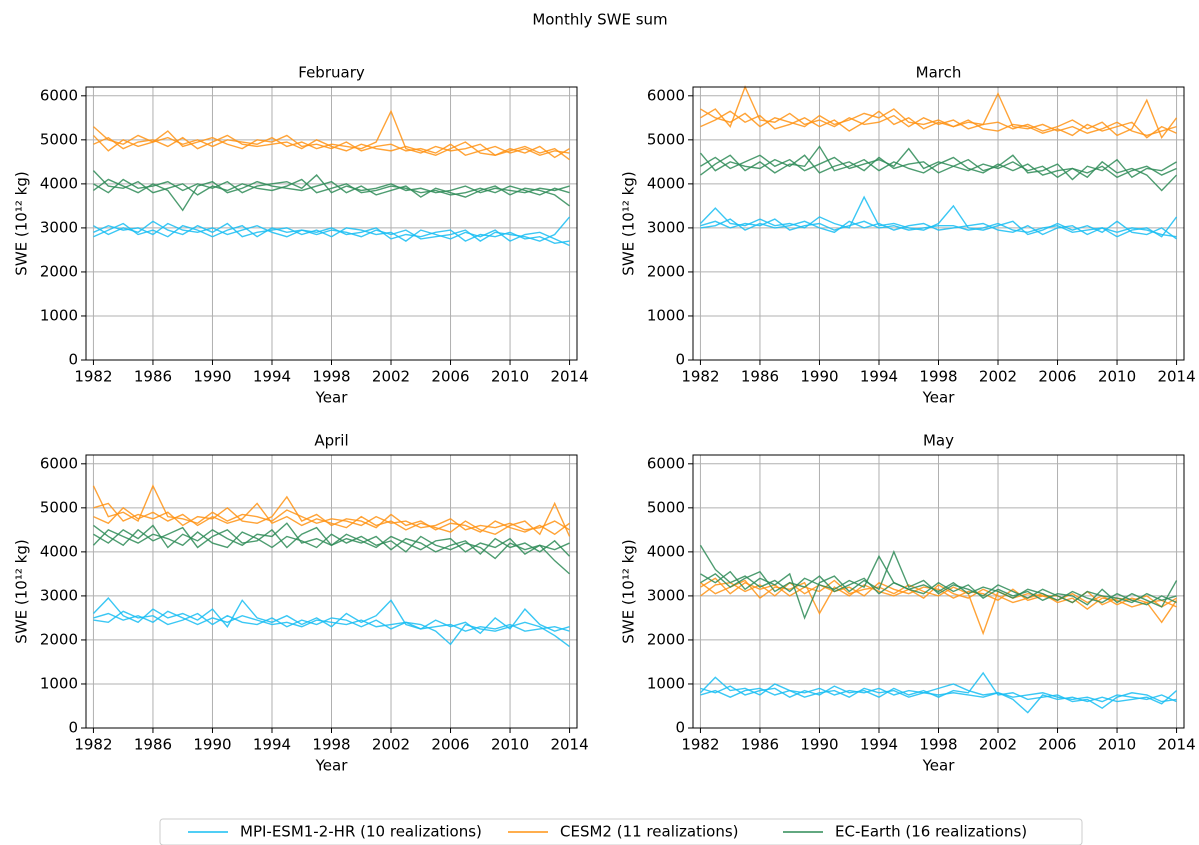  What do you see at coordinates (938, 441) in the screenshot?
I see `panel-title: May` at bounding box center [938, 441].